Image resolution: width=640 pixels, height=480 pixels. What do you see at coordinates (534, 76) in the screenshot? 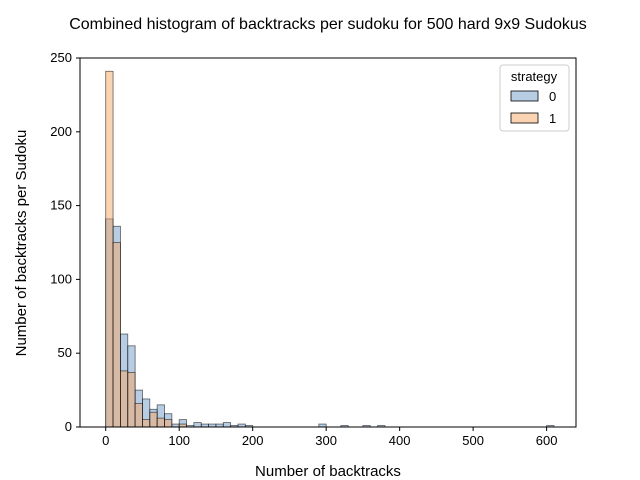
I see `legend-title: strategy` at bounding box center [534, 76].